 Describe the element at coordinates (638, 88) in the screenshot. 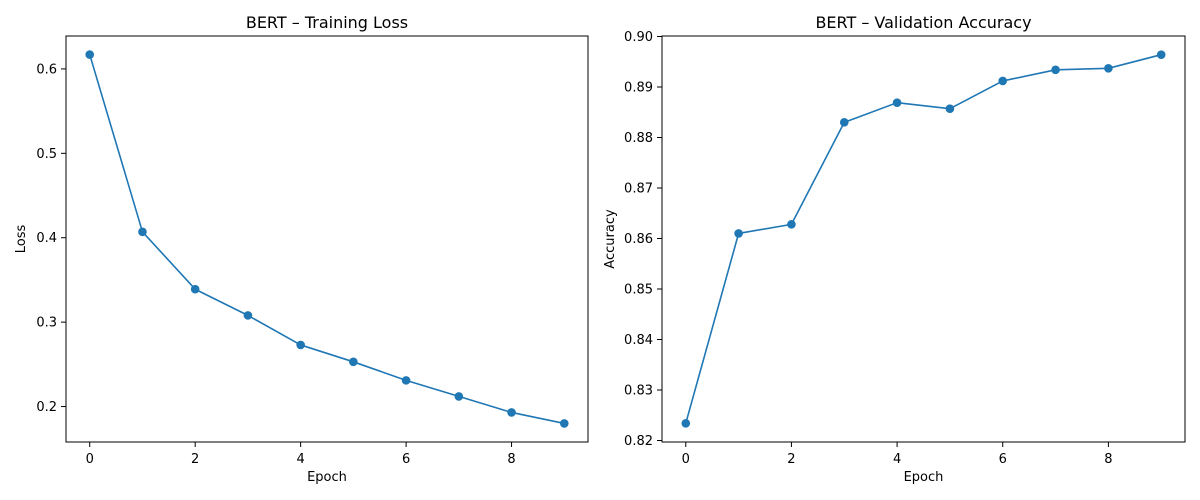

I see `validation-accuracy-y-tick-label: 0.89` at that location.